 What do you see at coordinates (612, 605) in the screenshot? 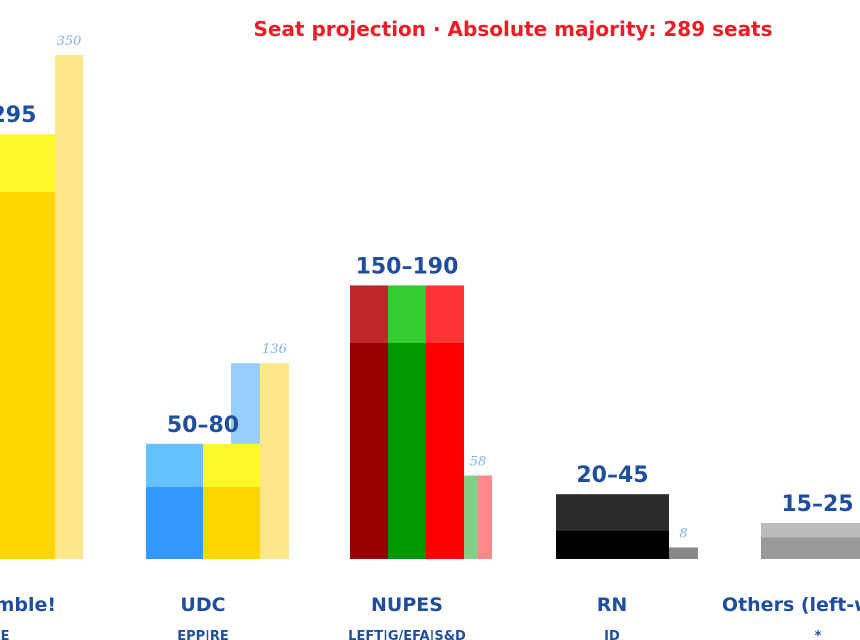
I see `party-name-label: RN` at bounding box center [612, 605].